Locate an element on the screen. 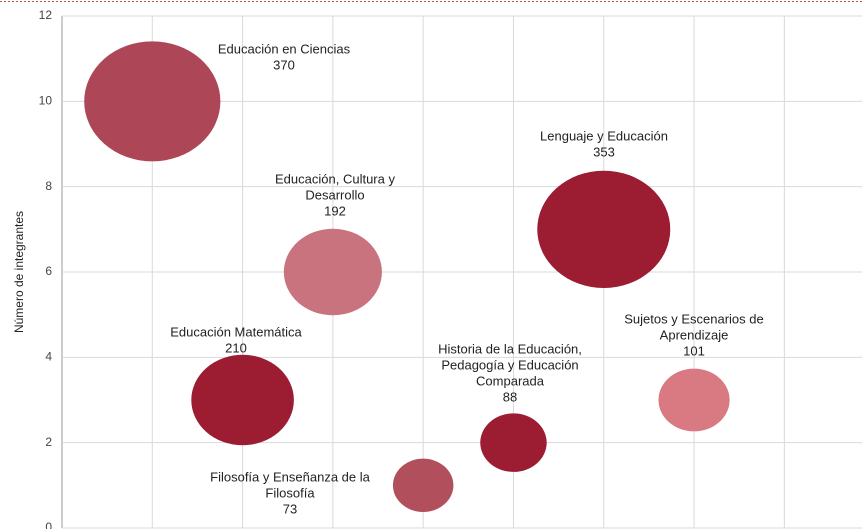 Image resolution: width=862 pixels, height=529 pixels. y-tick-label: 8 is located at coordinates (48, 186).